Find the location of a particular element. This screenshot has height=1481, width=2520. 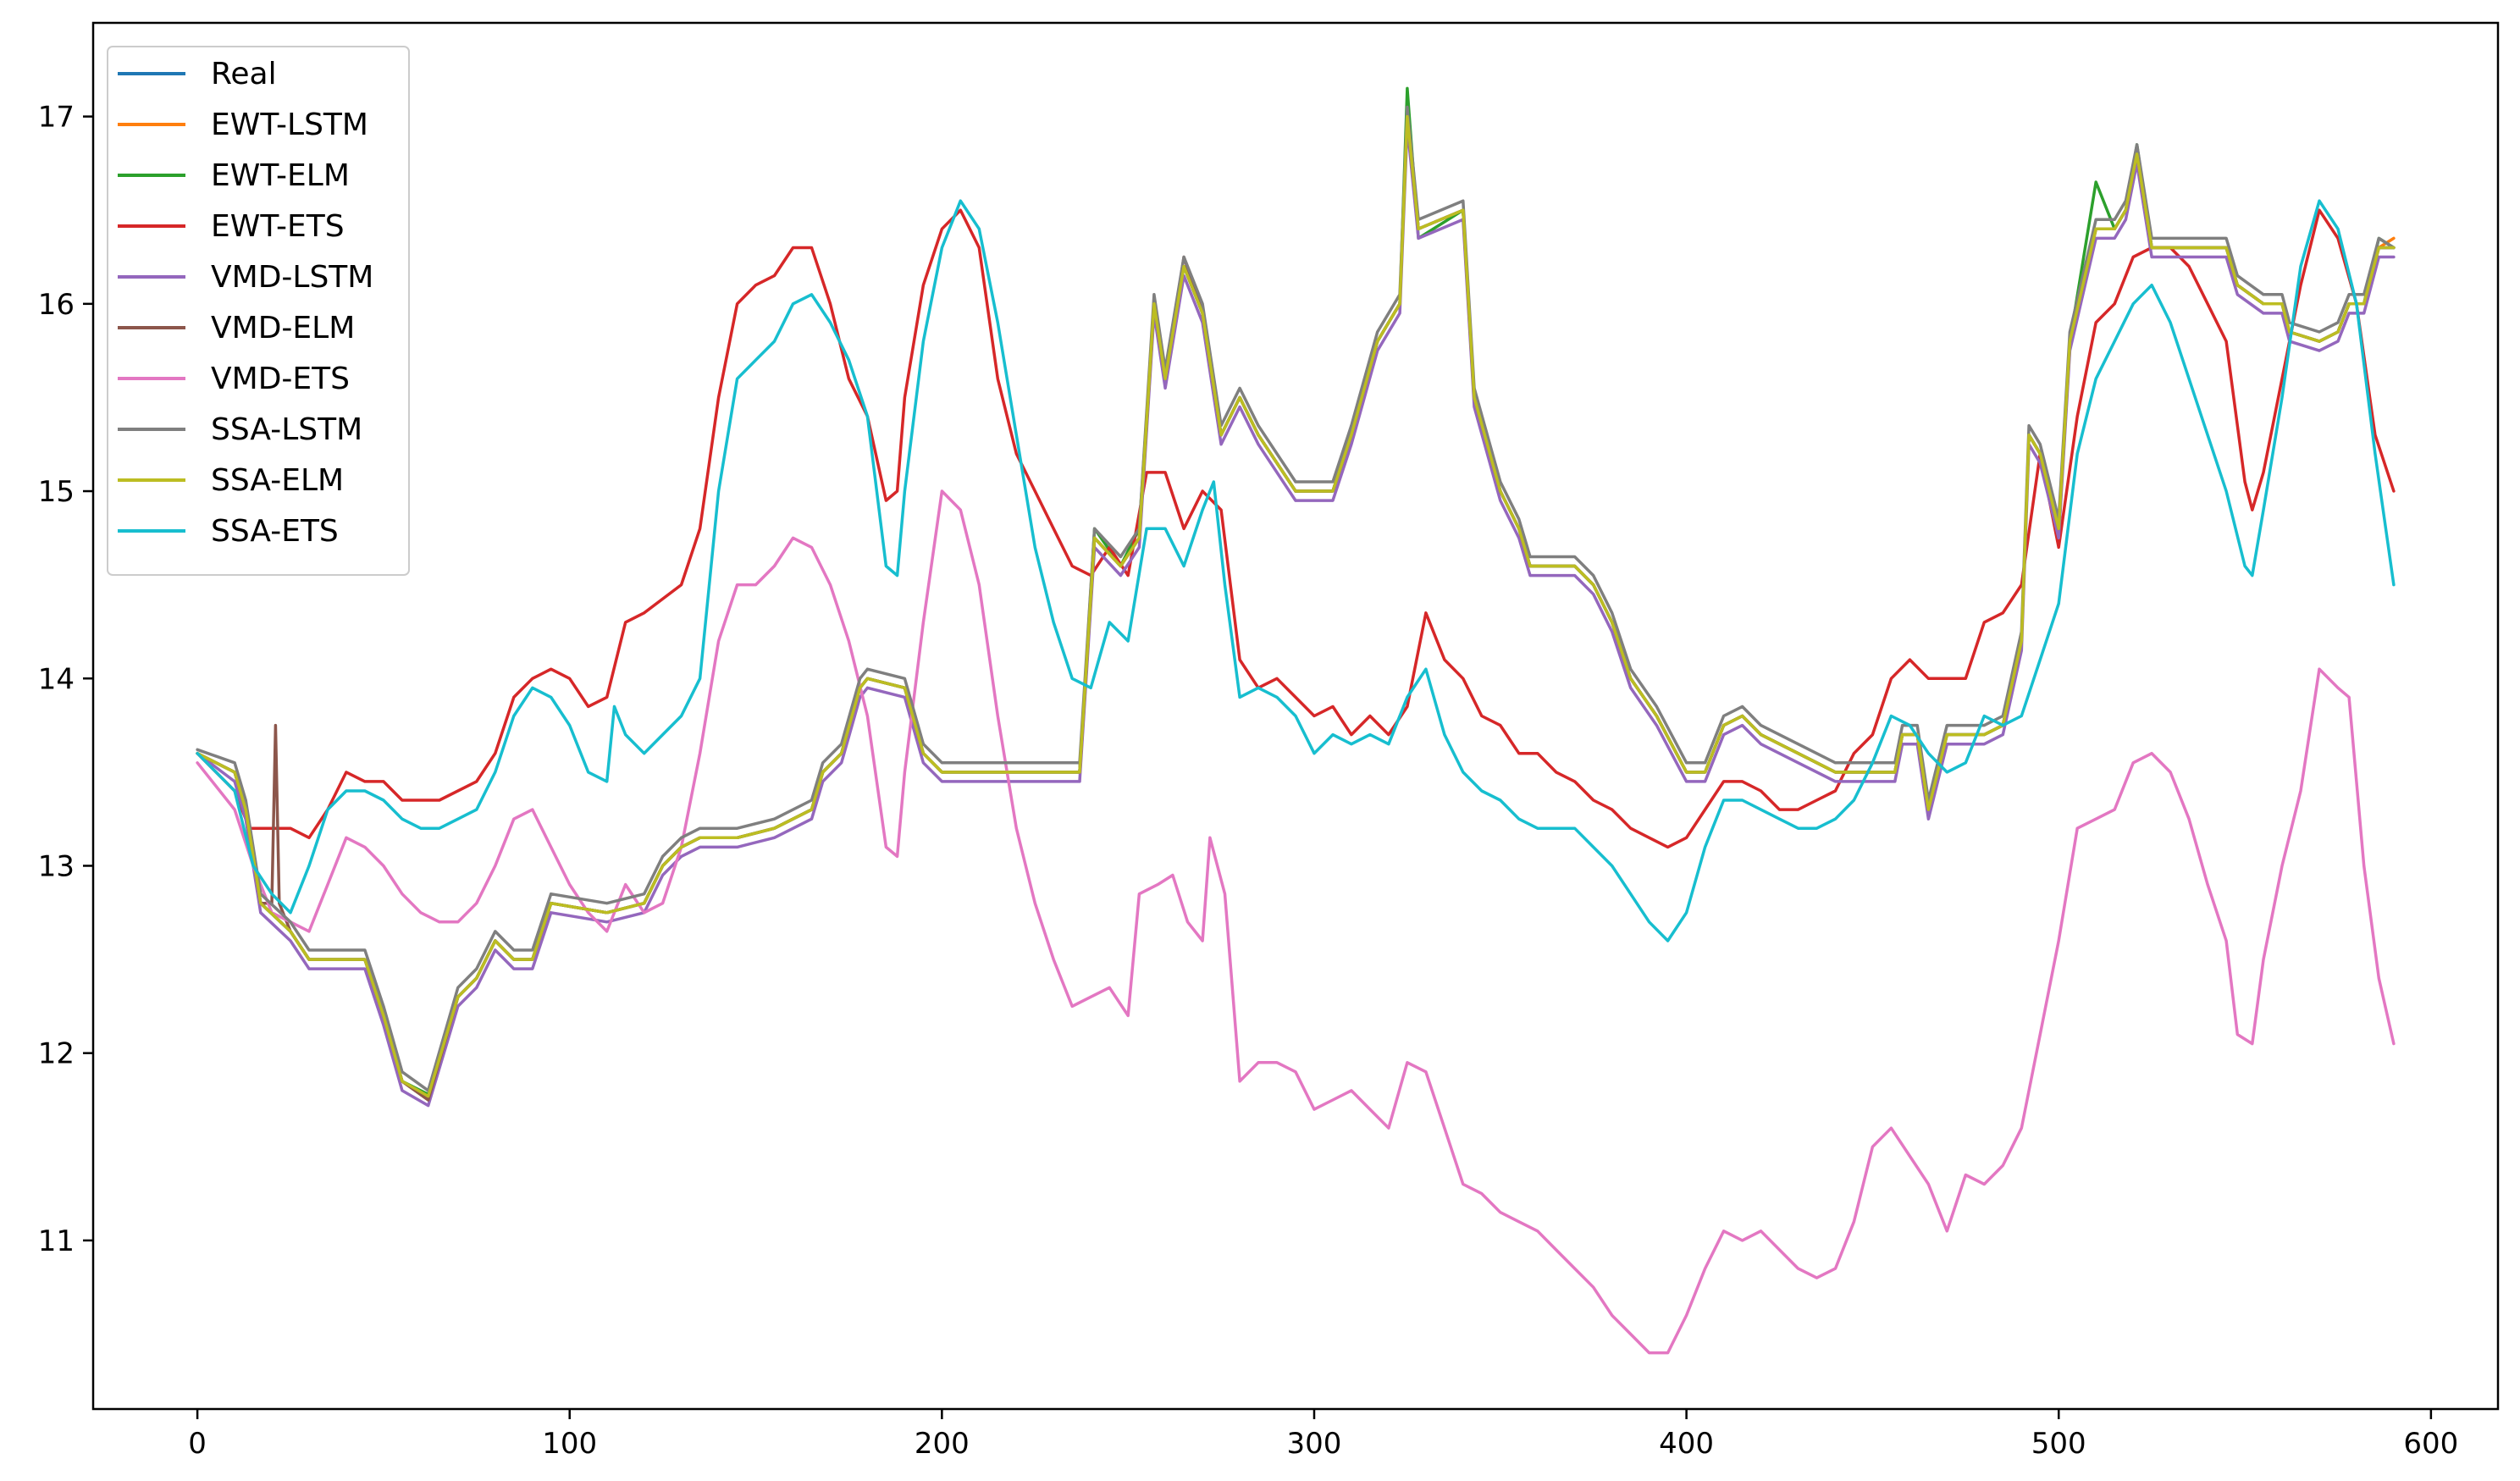

x-tick-label: 500 is located at coordinates (2058, 1444).